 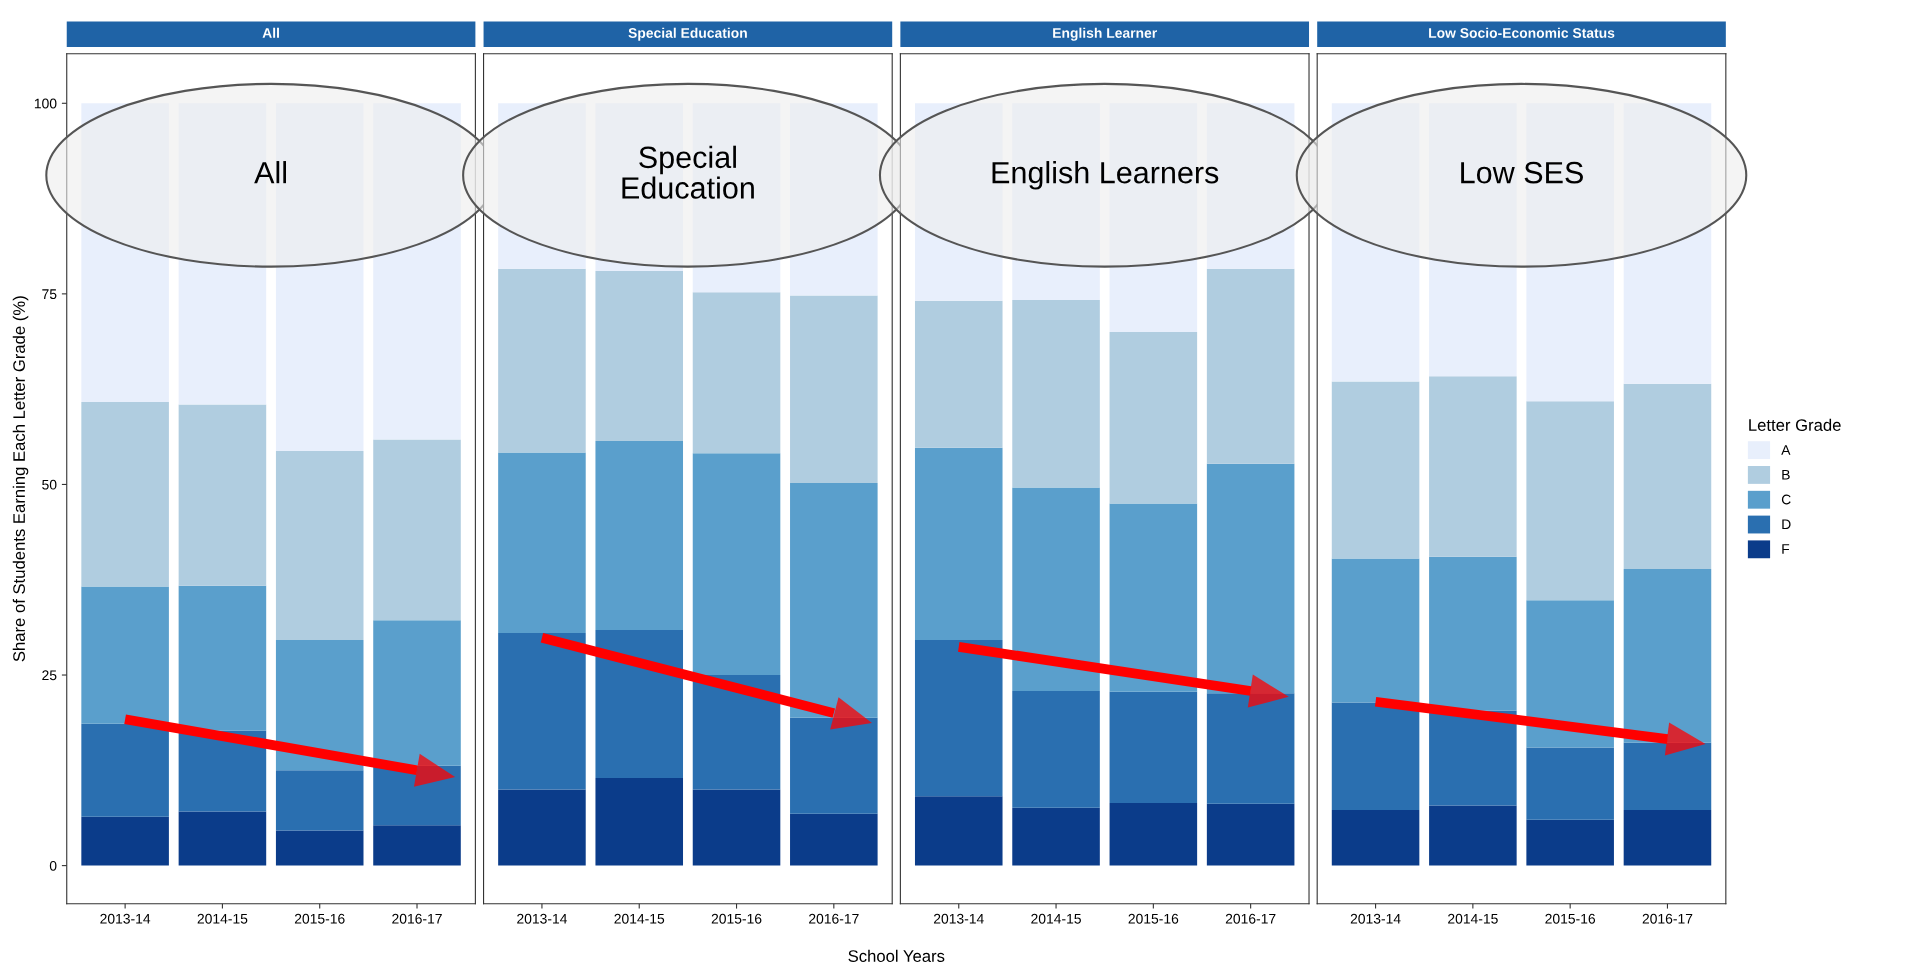 I want to click on x-axis-title: School Years, so click(x=896, y=955).